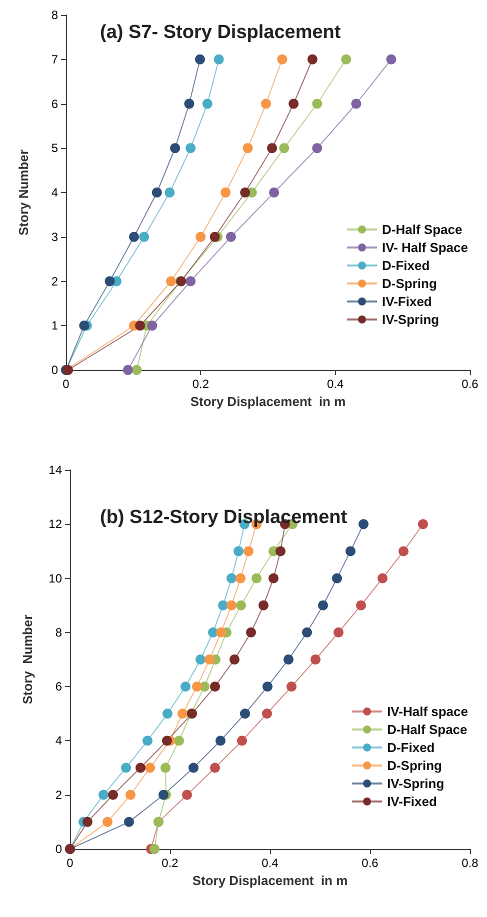  I want to click on y-tick-label: 1, so click(54, 325).